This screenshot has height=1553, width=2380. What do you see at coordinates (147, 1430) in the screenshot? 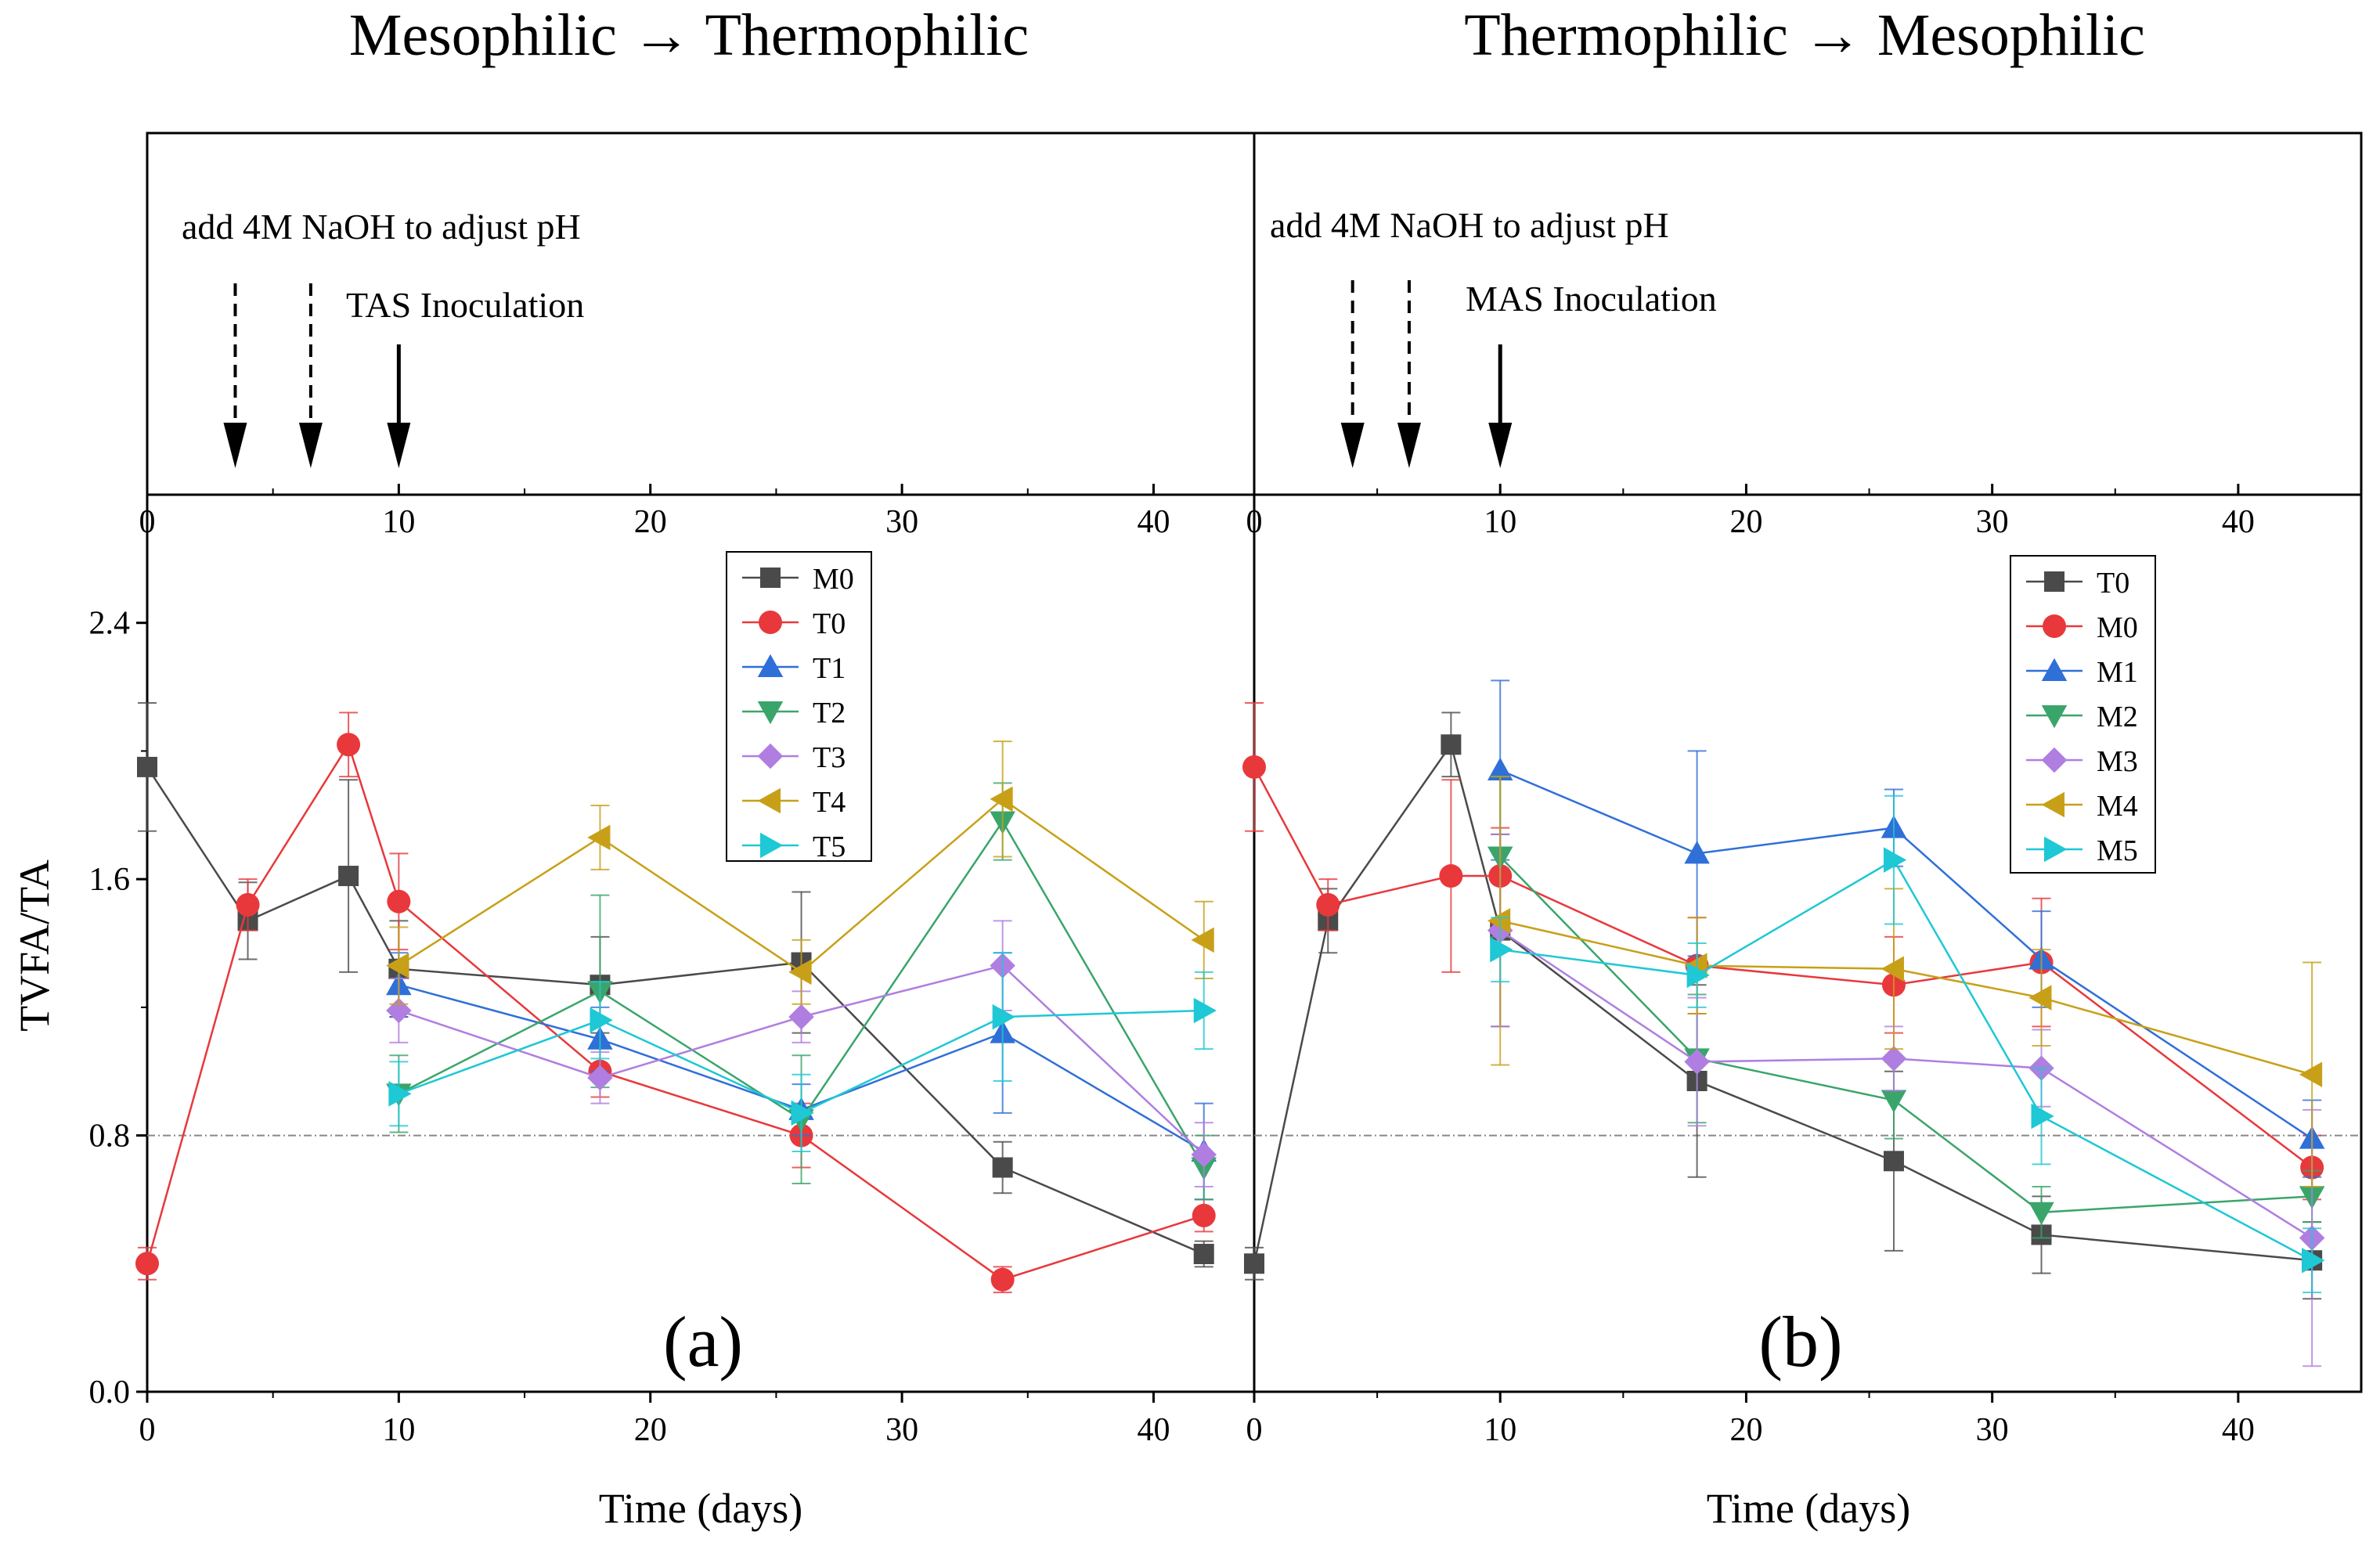
I see `x-tick-label-bottom: 0` at bounding box center [147, 1430].